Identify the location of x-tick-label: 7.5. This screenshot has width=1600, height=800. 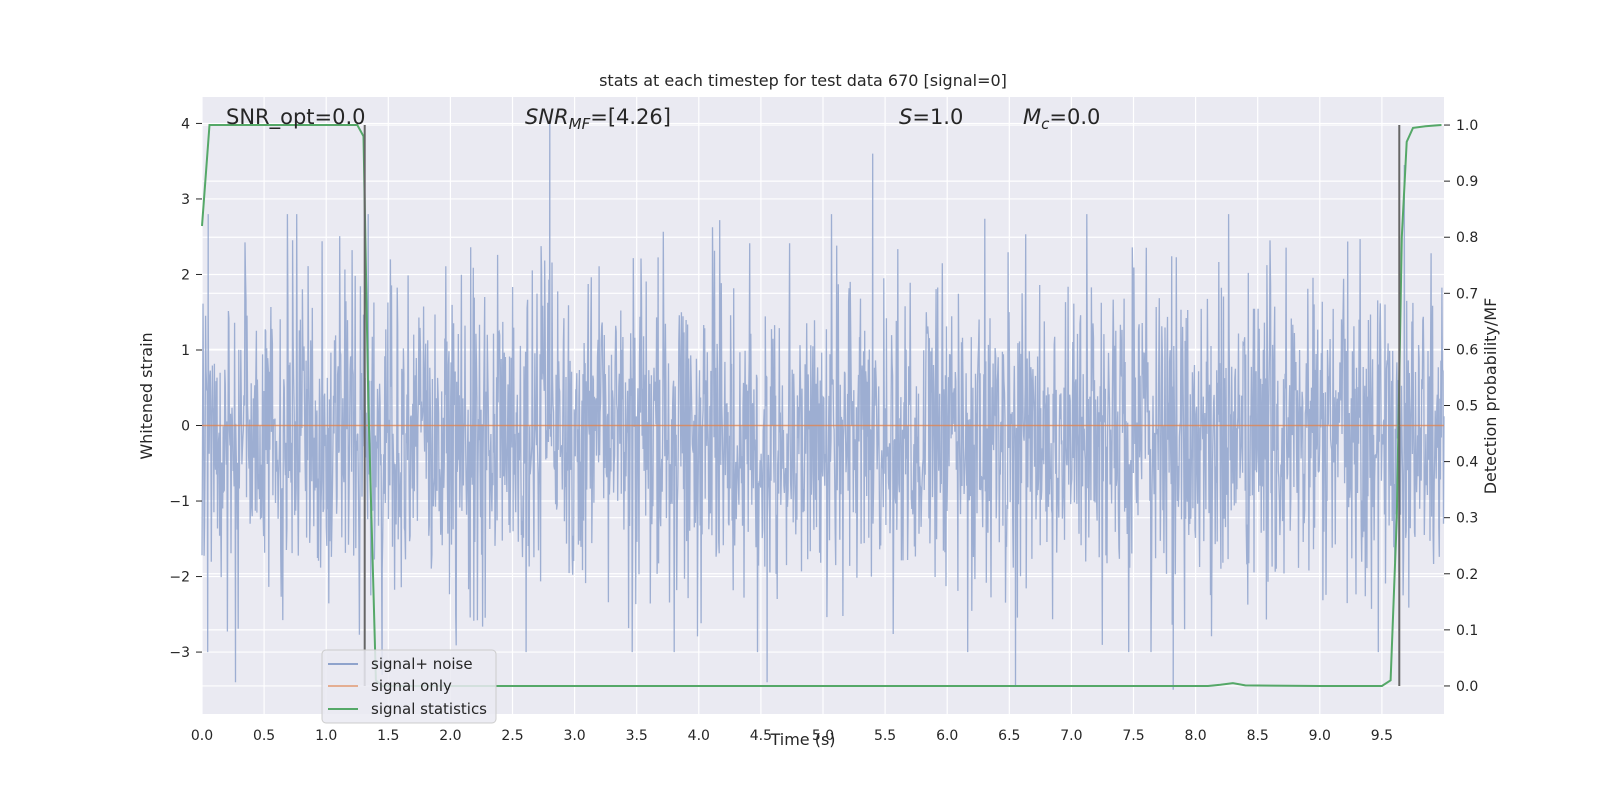
(1133, 736).